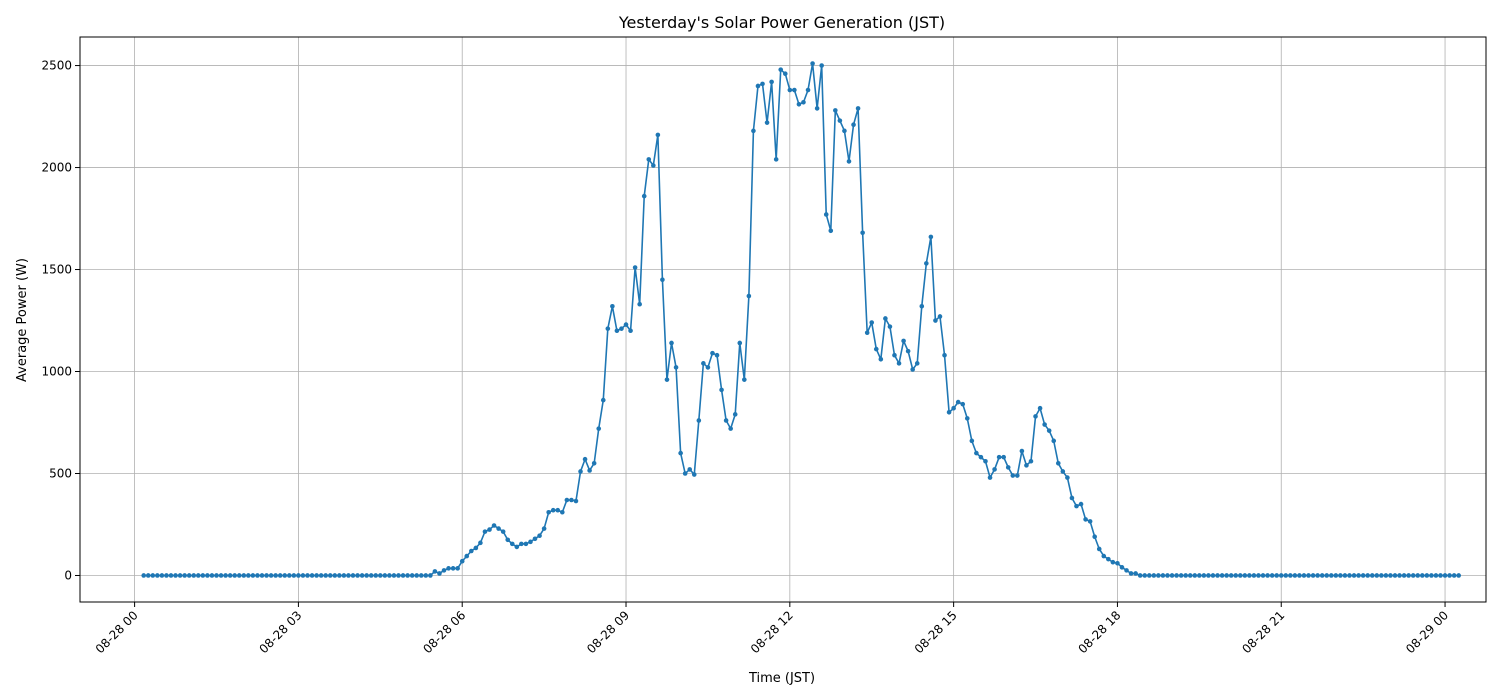  What do you see at coordinates (22, 320) in the screenshot?
I see `y-axis-label: Average Power (W)` at bounding box center [22, 320].